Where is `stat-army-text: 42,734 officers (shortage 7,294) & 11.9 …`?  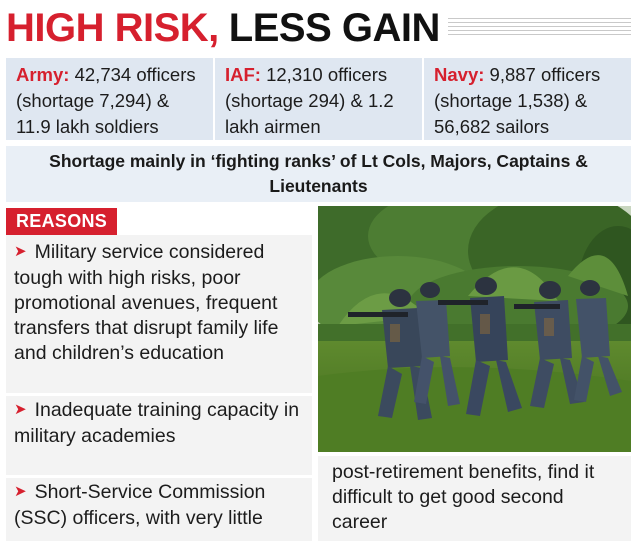 stat-army-text: 42,734 officers (shortage 7,294) & 11.9 … is located at coordinates (106, 100).